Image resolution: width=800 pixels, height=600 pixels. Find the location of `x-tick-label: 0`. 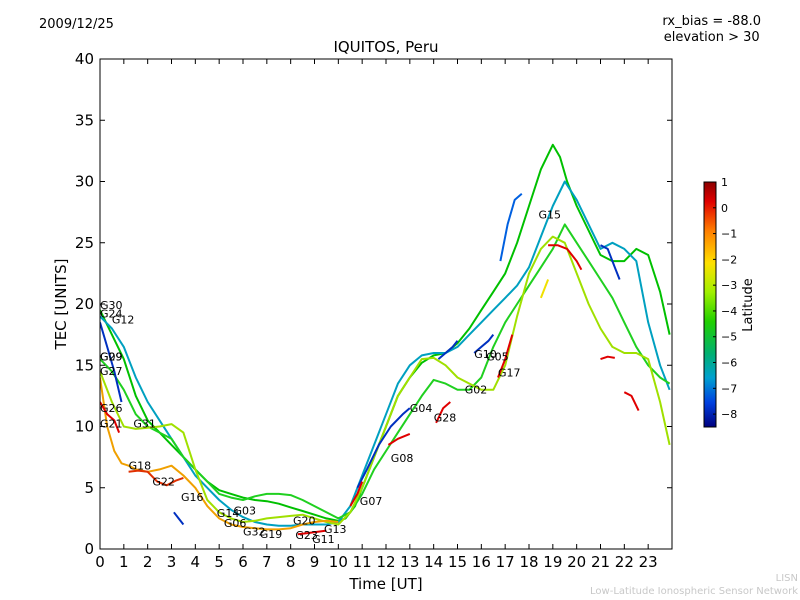

x-tick-label: 0 is located at coordinates (100, 562).